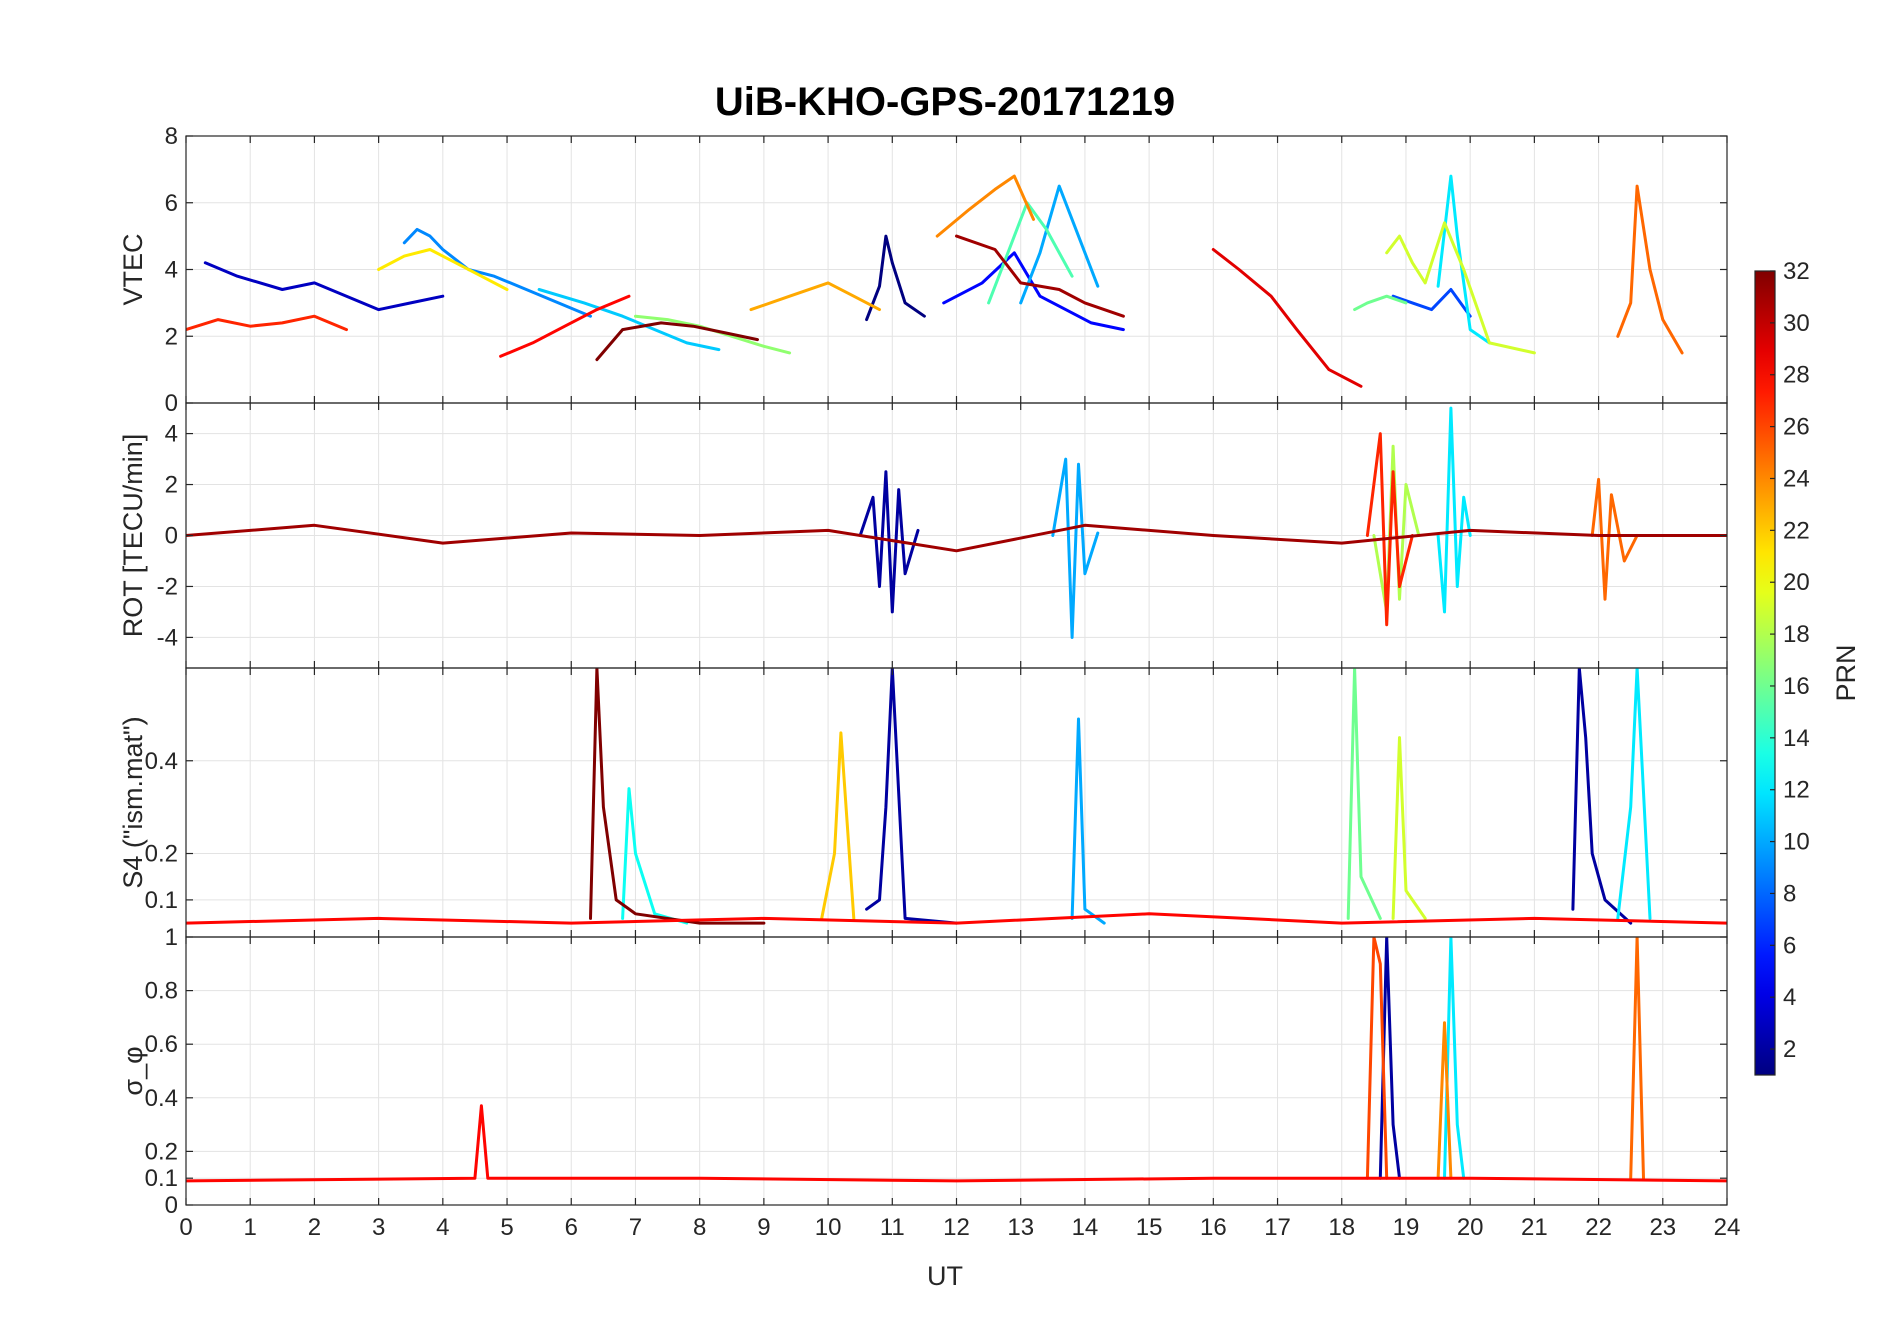  What do you see at coordinates (1598, 1227) in the screenshot?
I see `x-tick-label: 22` at bounding box center [1598, 1227].